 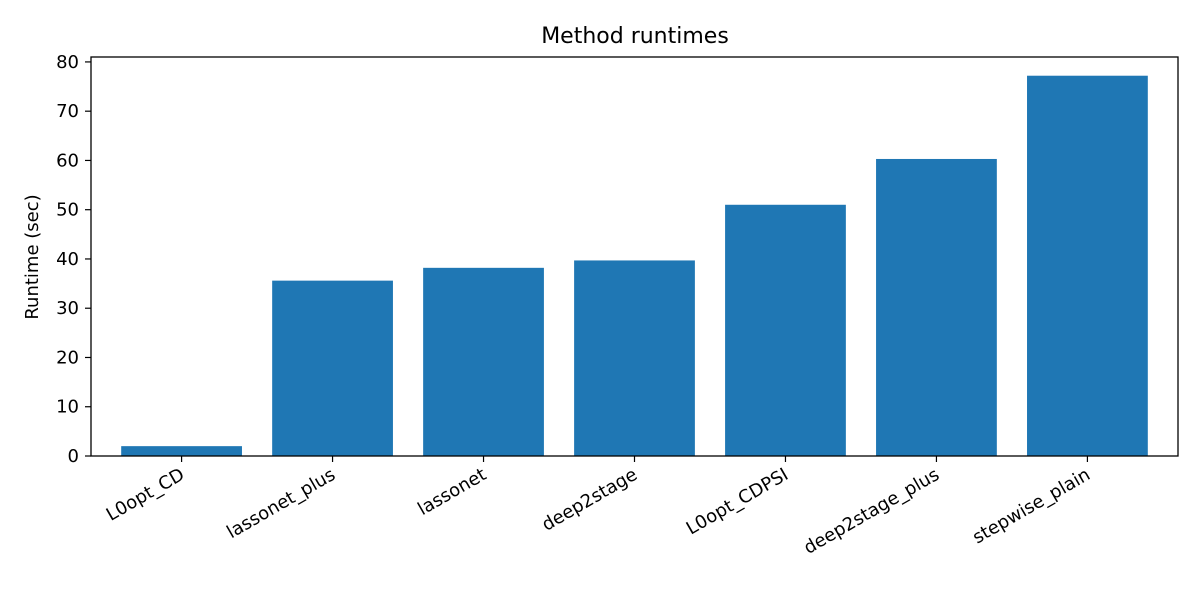 I want to click on x-tick-label: L0opt_CD, so click(x=145, y=494).